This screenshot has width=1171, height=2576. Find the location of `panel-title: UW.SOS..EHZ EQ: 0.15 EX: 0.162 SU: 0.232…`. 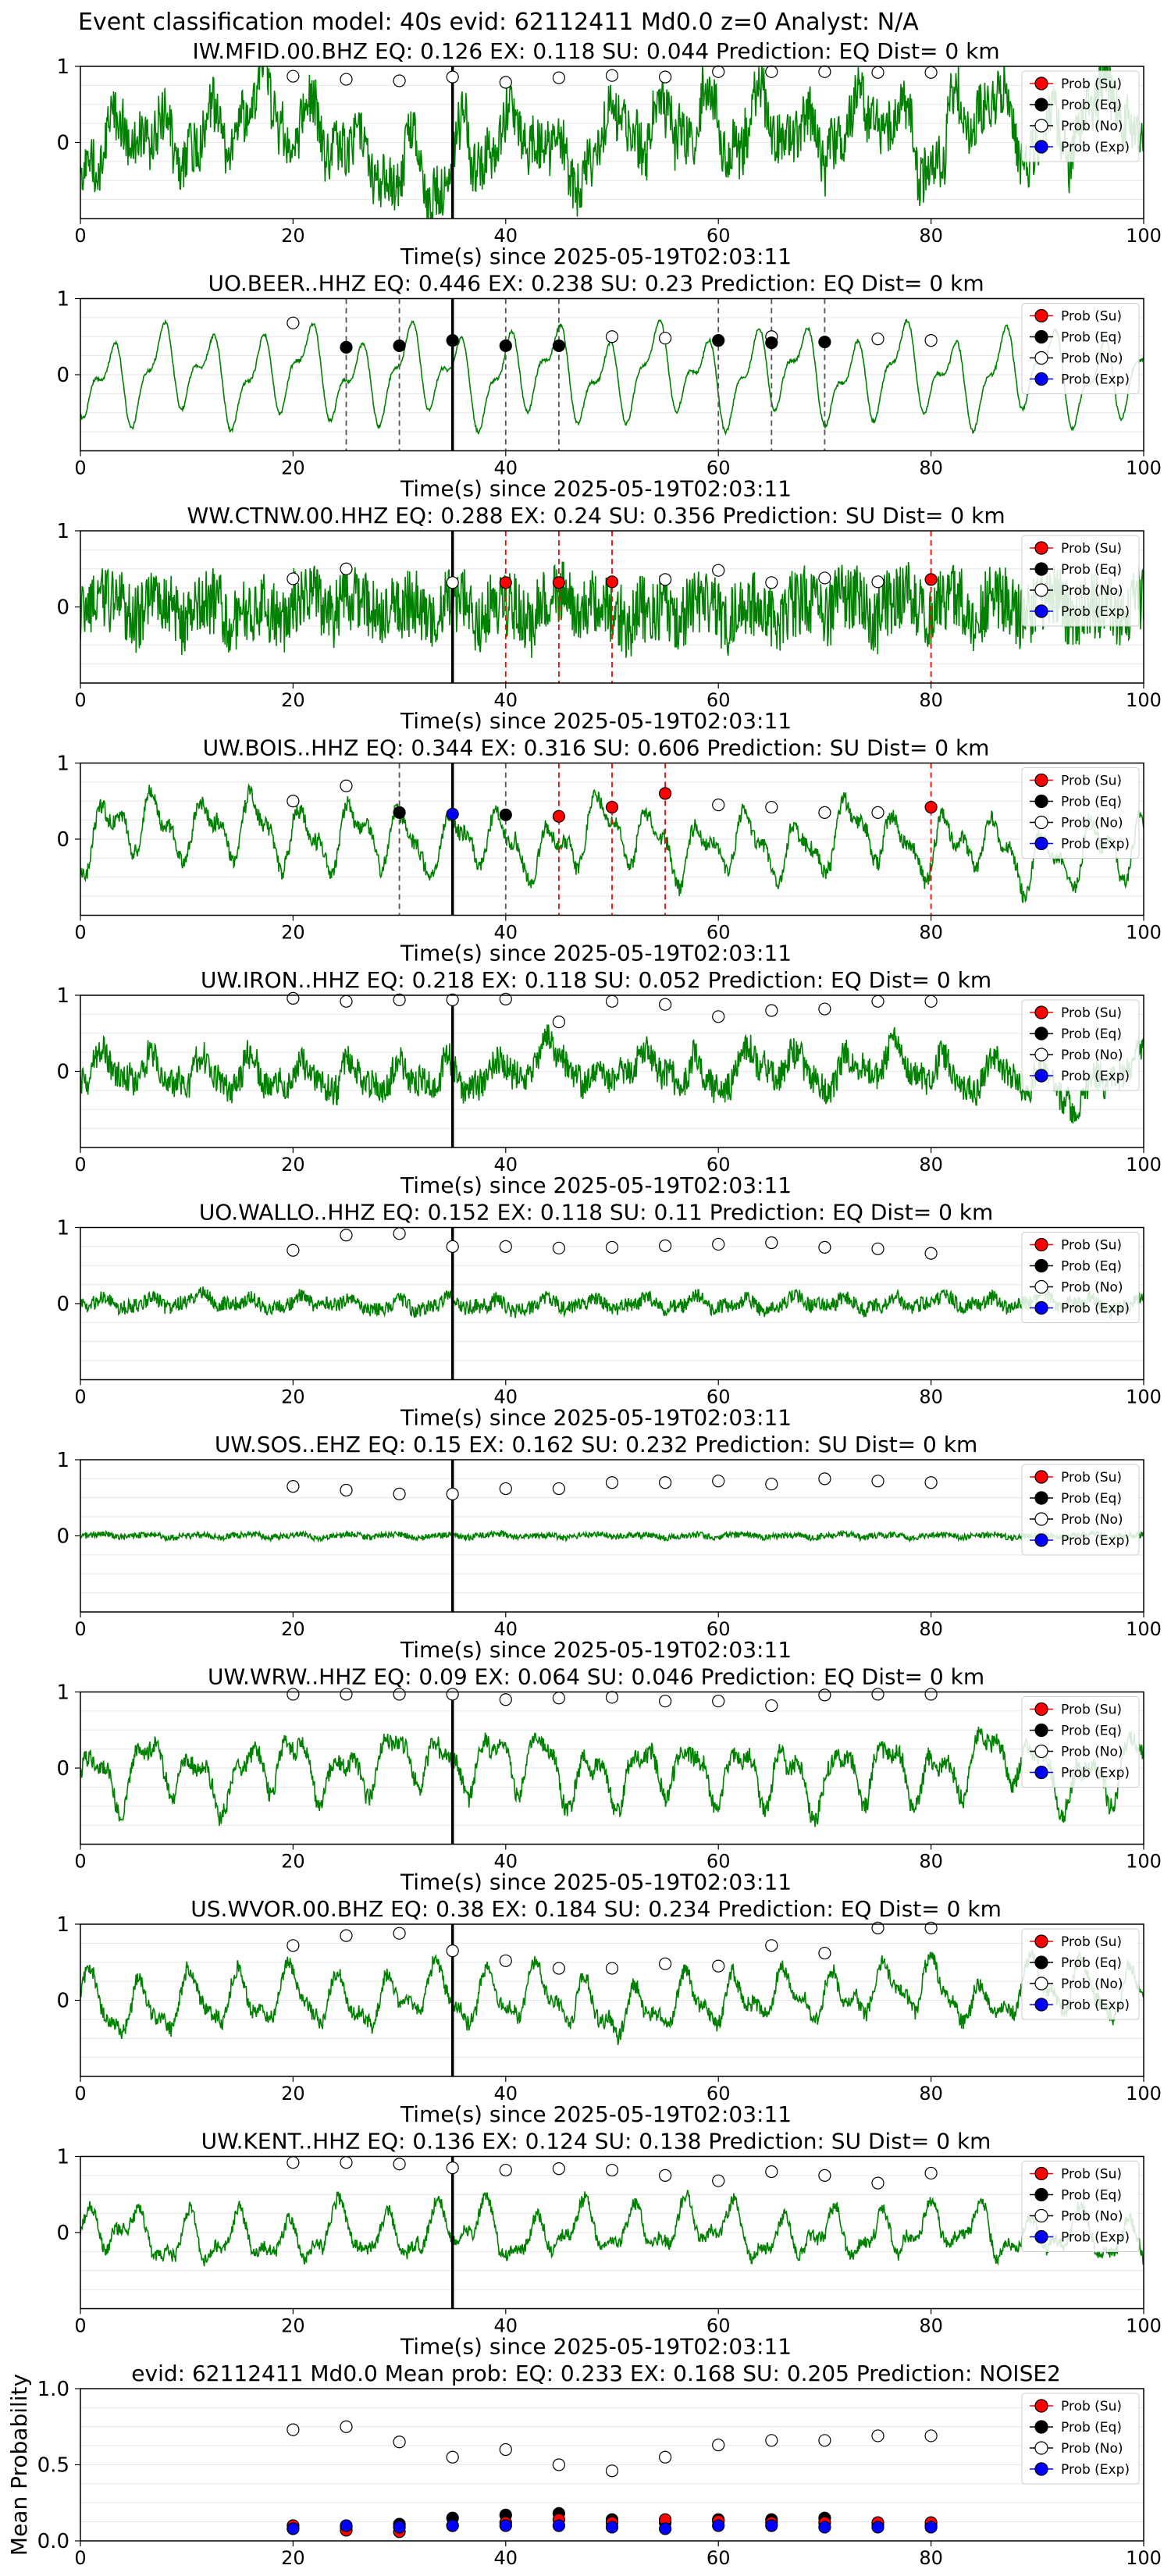

panel-title: UW.SOS..EHZ EQ: 0.15 EX: 0.162 SU: 0.232… is located at coordinates (596, 1444).